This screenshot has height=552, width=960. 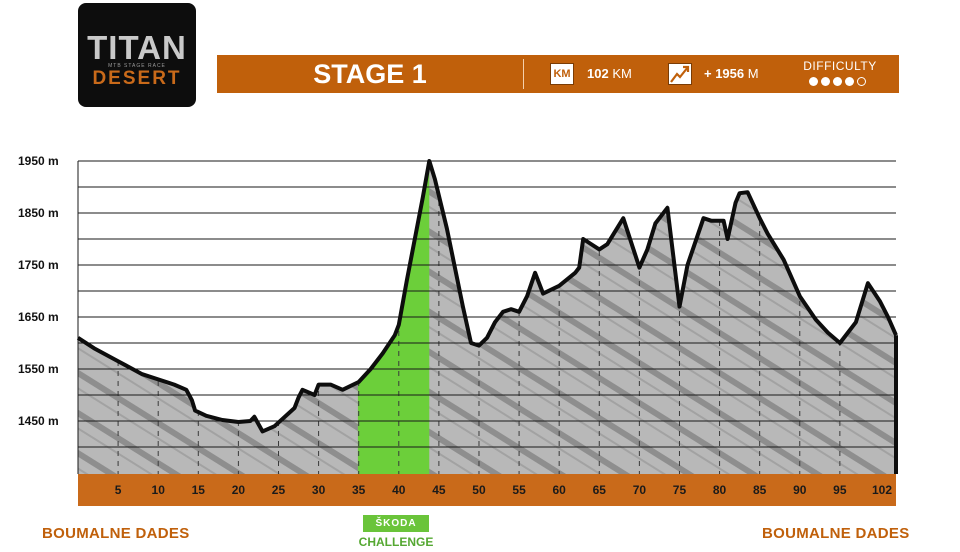 What do you see at coordinates (239, 490) in the screenshot?
I see `x-tick-label: 20` at bounding box center [239, 490].